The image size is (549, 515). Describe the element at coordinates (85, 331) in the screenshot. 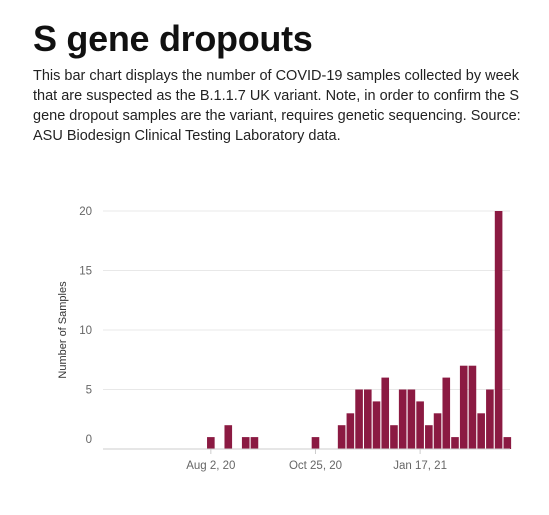

I see `y-tick-label: 10` at that location.